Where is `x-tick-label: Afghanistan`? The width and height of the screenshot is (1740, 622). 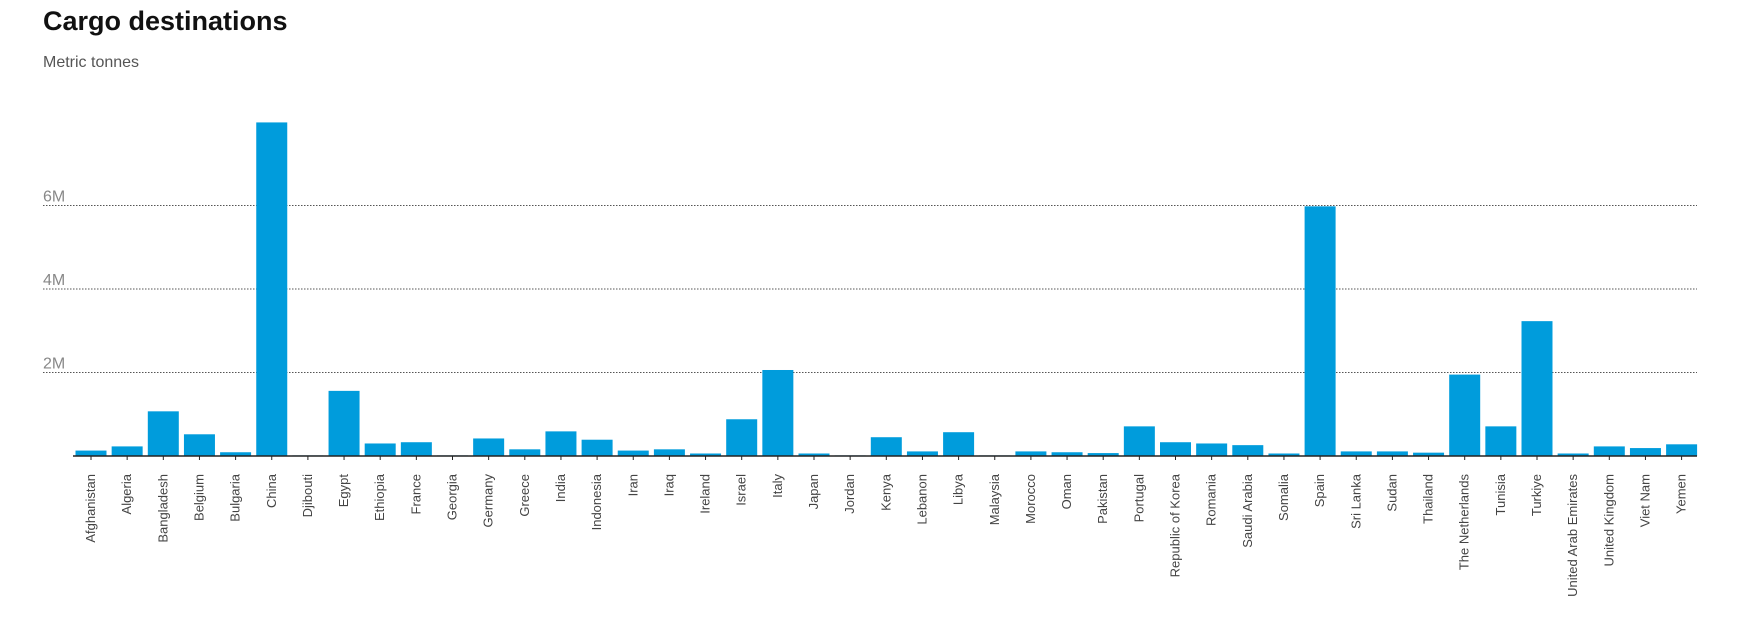 x-tick-label: Afghanistan is located at coordinates (90, 508).